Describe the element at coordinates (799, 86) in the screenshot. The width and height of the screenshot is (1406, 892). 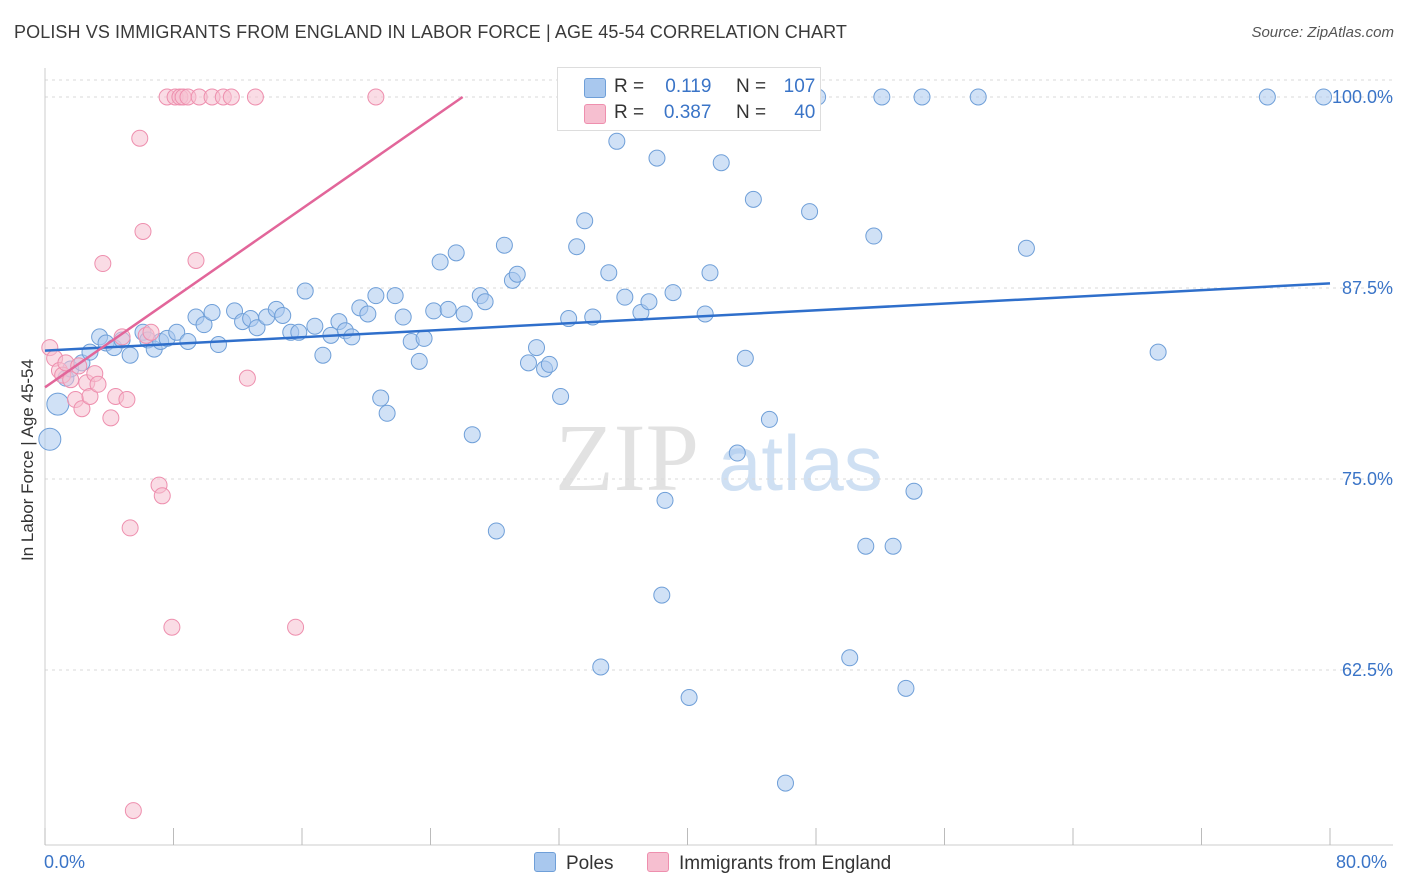
I see `poles-n-value: 107` at that location.